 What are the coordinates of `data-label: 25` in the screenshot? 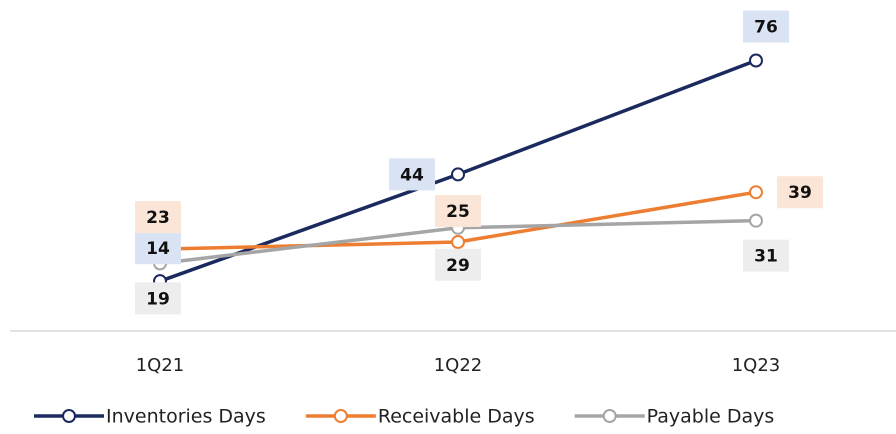 It's located at (458, 212).